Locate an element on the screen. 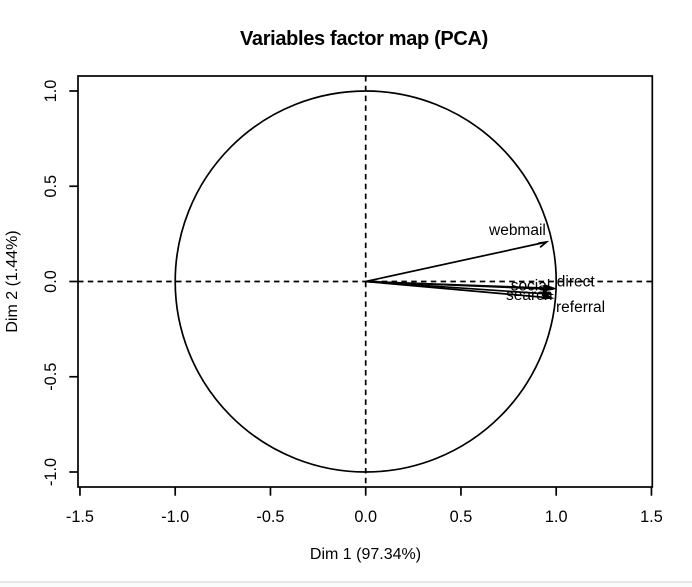  svg-text: webmail is located at coordinates (517, 230).